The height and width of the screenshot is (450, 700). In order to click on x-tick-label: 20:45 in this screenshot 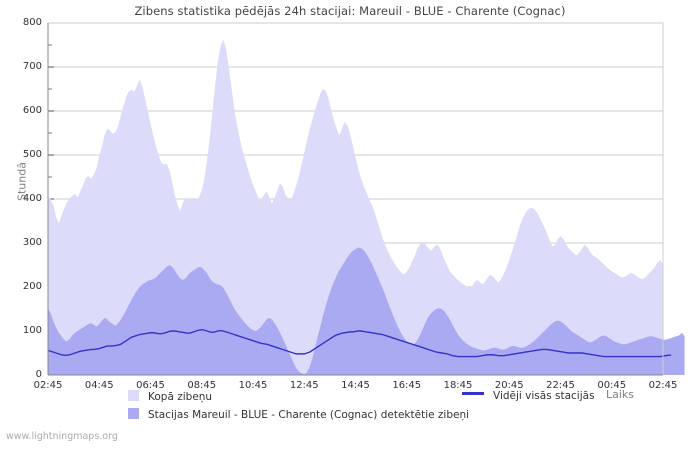, I will do `click(509, 385)`.